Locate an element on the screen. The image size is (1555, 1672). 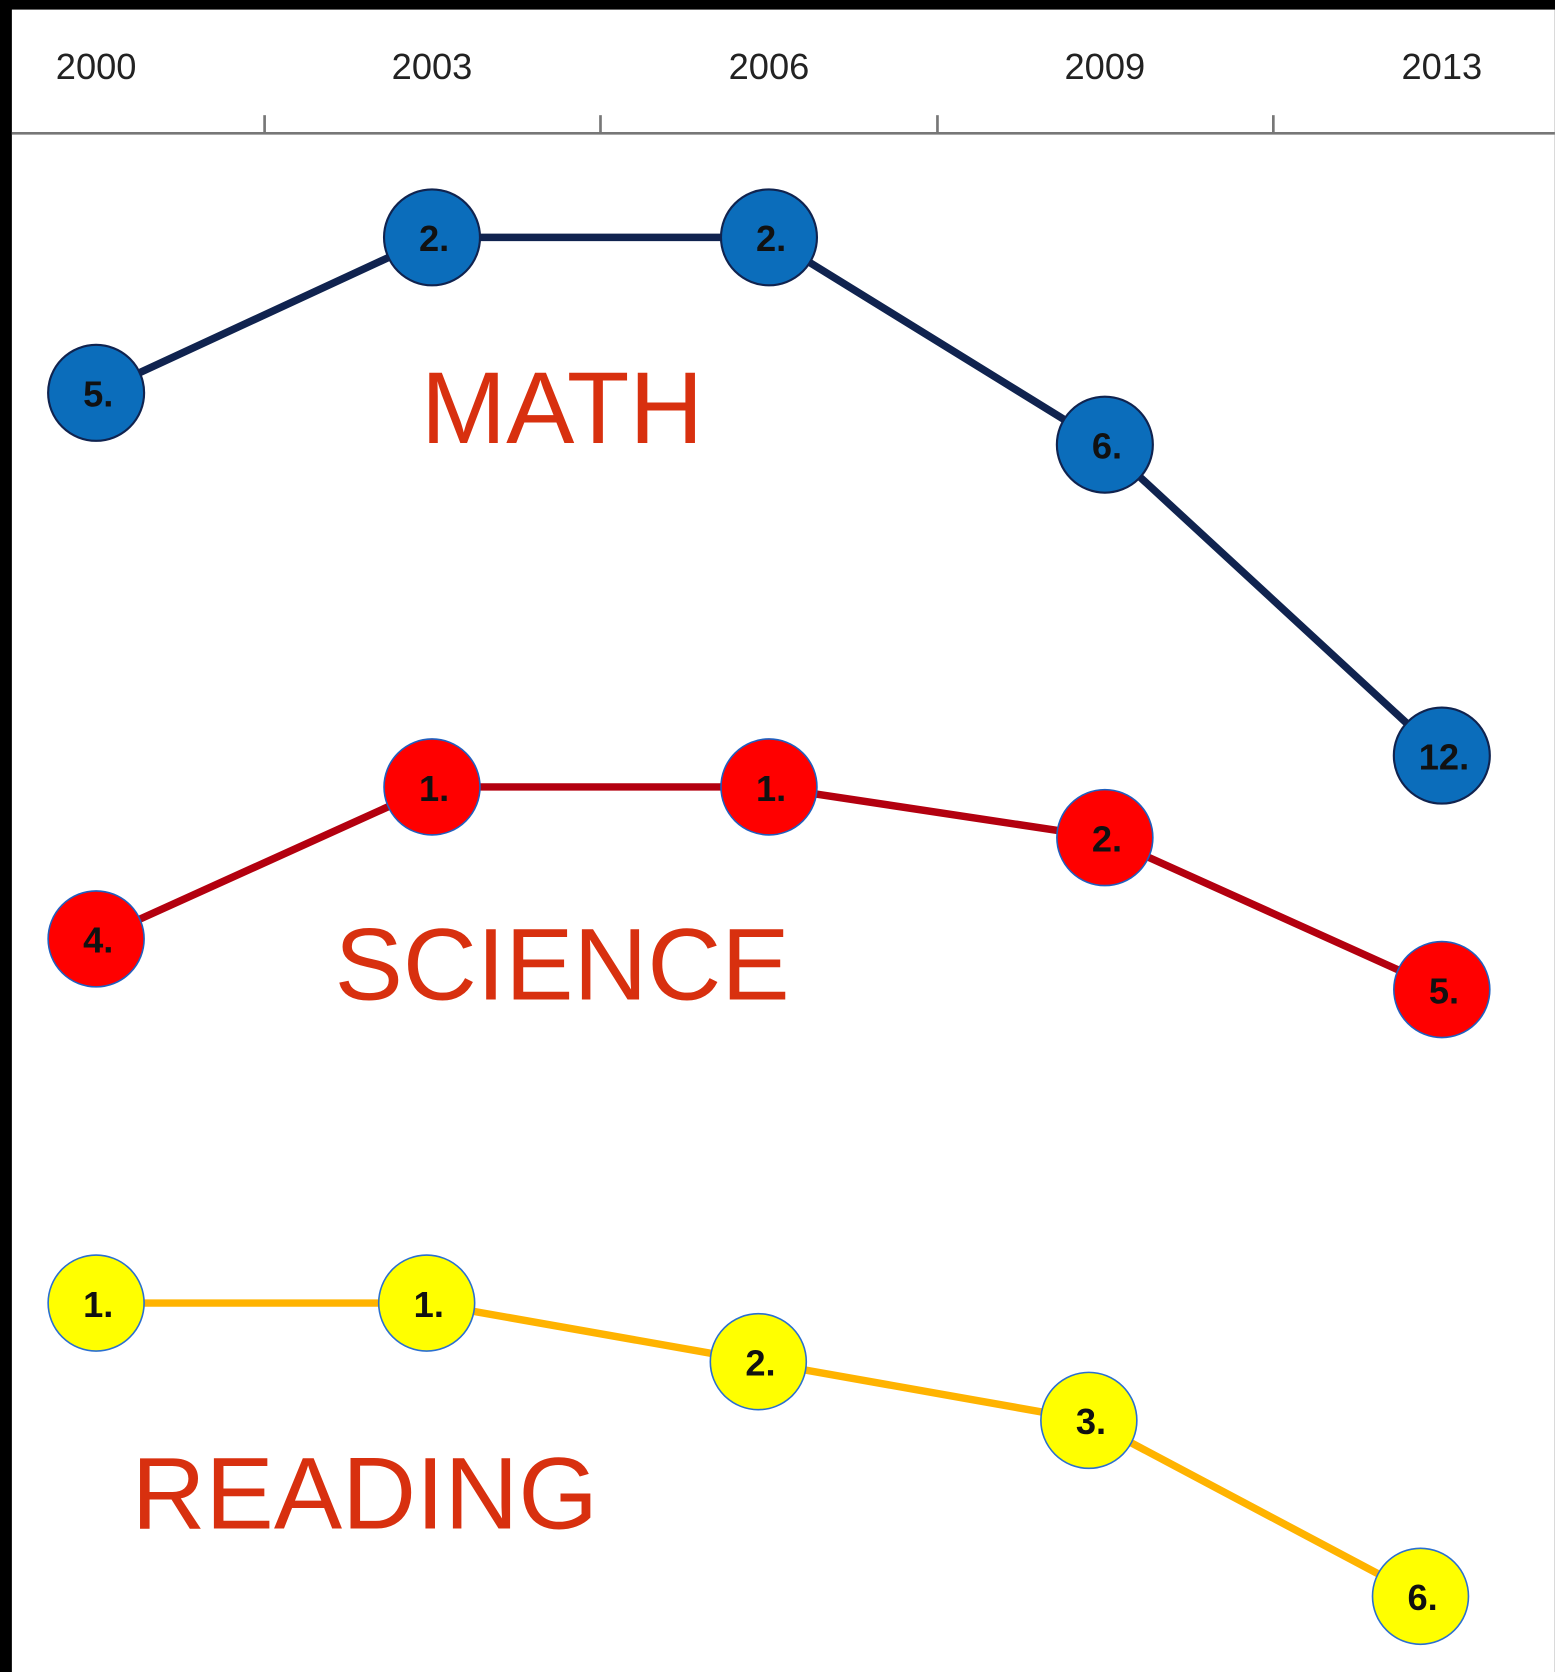
x-tick-label: 2006 is located at coordinates (769, 66).